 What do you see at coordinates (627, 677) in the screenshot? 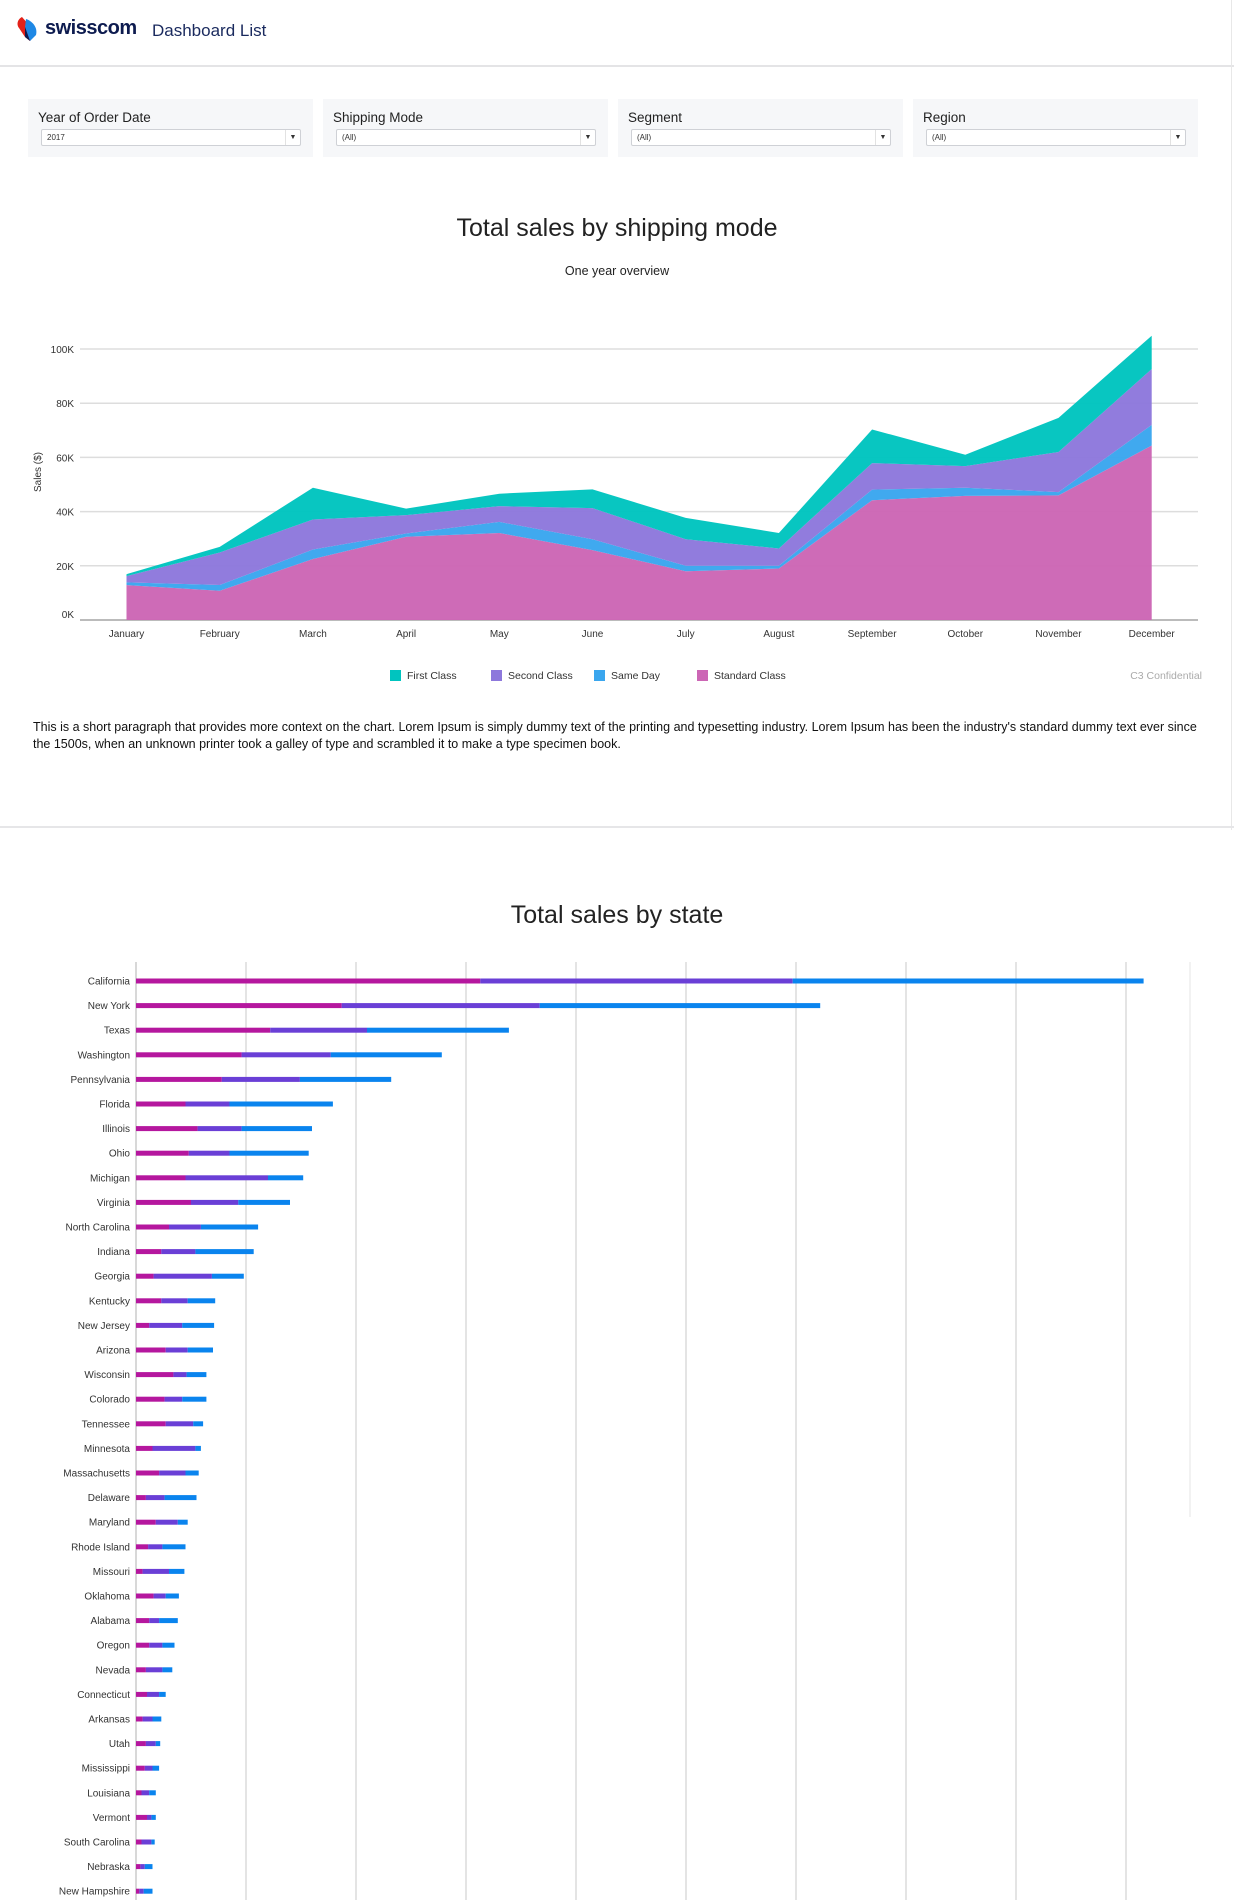
I see `legend-item-same-day: Same Day` at bounding box center [627, 677].